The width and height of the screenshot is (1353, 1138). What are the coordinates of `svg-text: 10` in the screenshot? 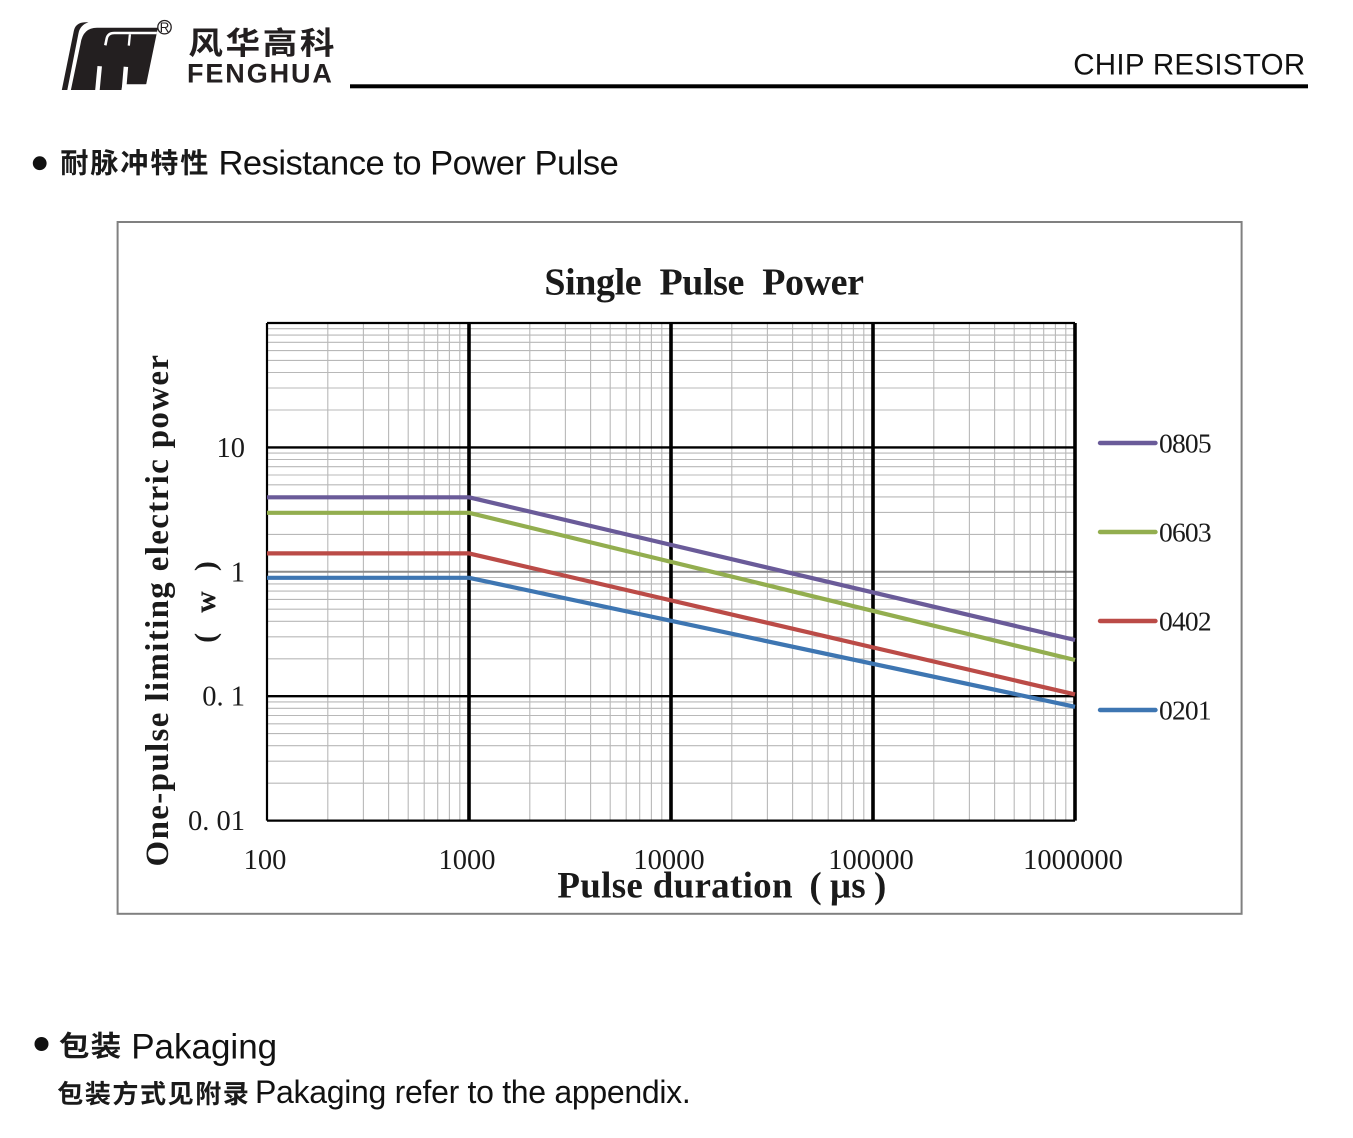 It's located at (231, 448).